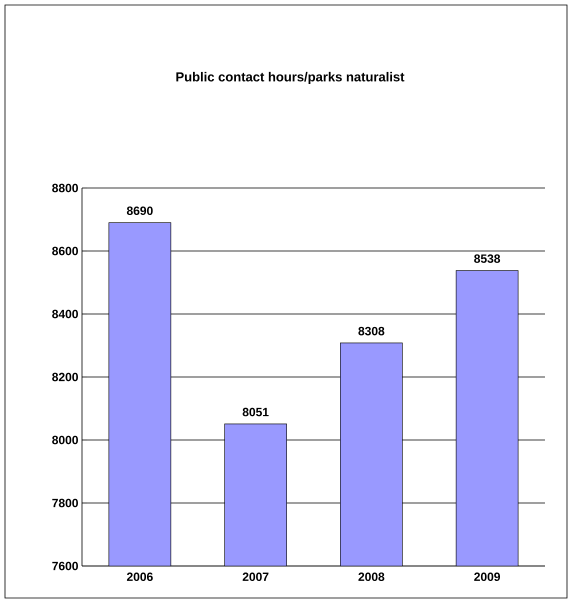 This screenshot has width=572, height=603. Describe the element at coordinates (65, 566) in the screenshot. I see `y-tick-label: 7600` at that location.